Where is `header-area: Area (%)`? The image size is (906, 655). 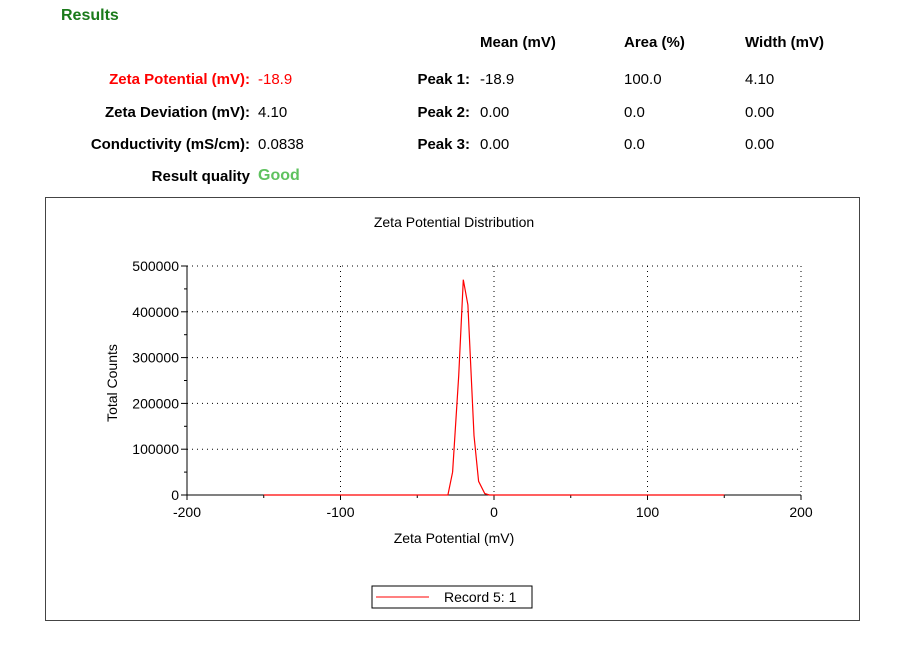
header-area: Area (%) is located at coordinates (654, 42).